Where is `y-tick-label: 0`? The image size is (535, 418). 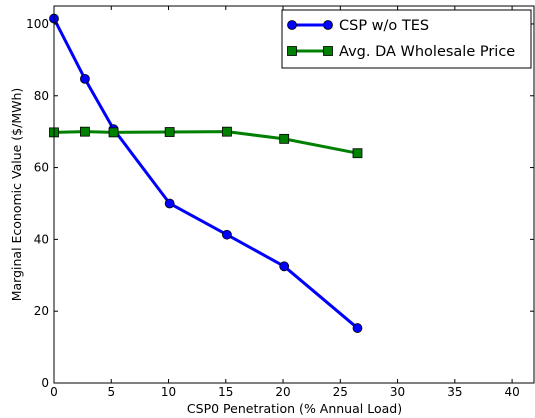
y-tick-label: 0 is located at coordinates (45, 383).